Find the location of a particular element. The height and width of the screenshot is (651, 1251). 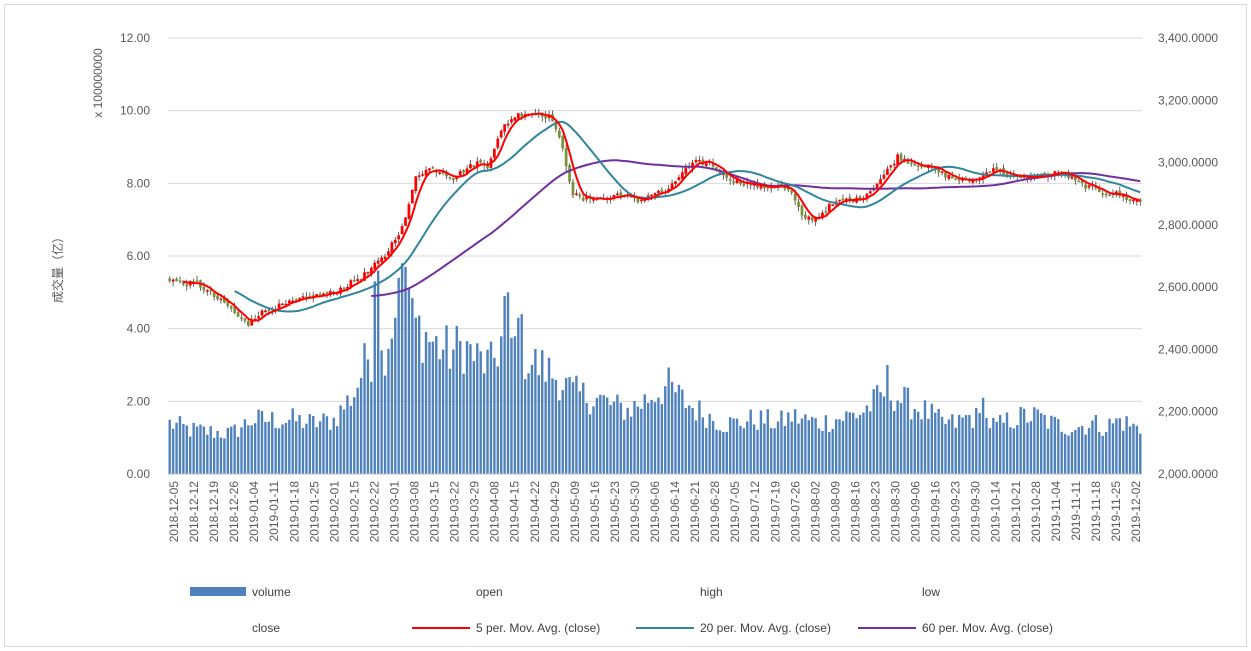

x-tick-label: 2019-08-09 is located at coordinates (835, 512).